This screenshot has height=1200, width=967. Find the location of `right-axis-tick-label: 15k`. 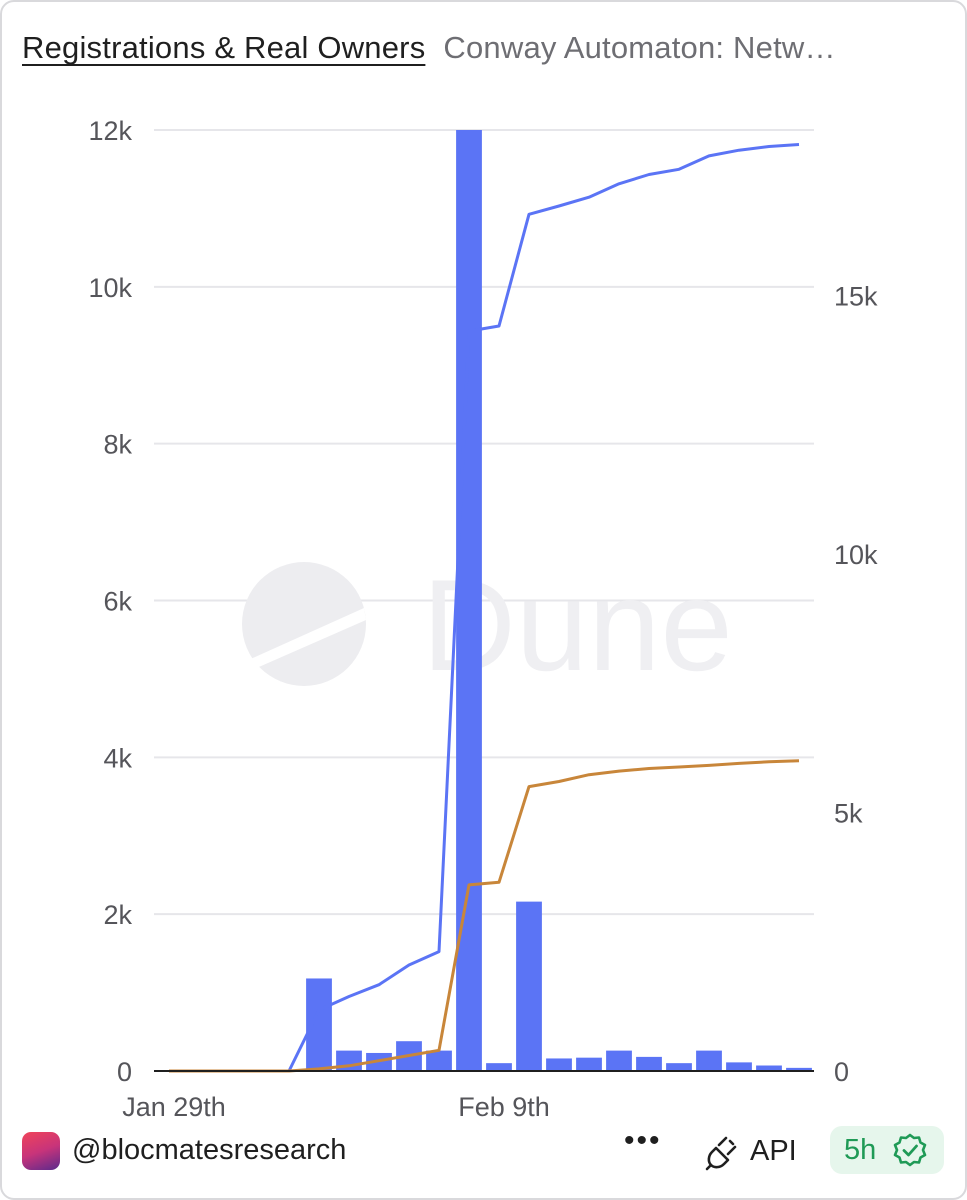

right-axis-tick-label: 15k is located at coordinates (856, 296).